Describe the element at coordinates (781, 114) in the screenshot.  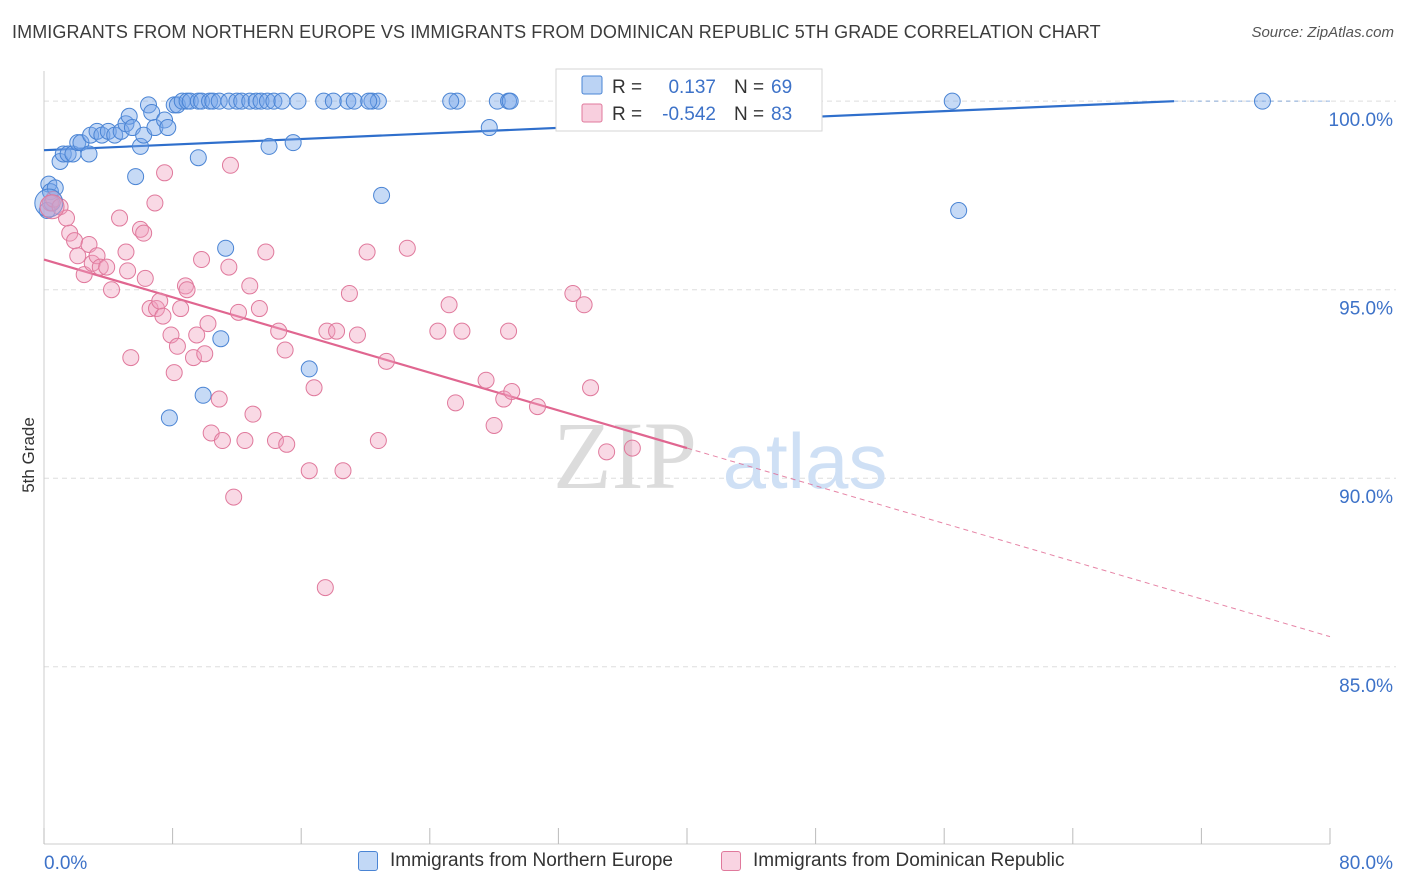
I see `stats-n-value-2: 83` at that location.